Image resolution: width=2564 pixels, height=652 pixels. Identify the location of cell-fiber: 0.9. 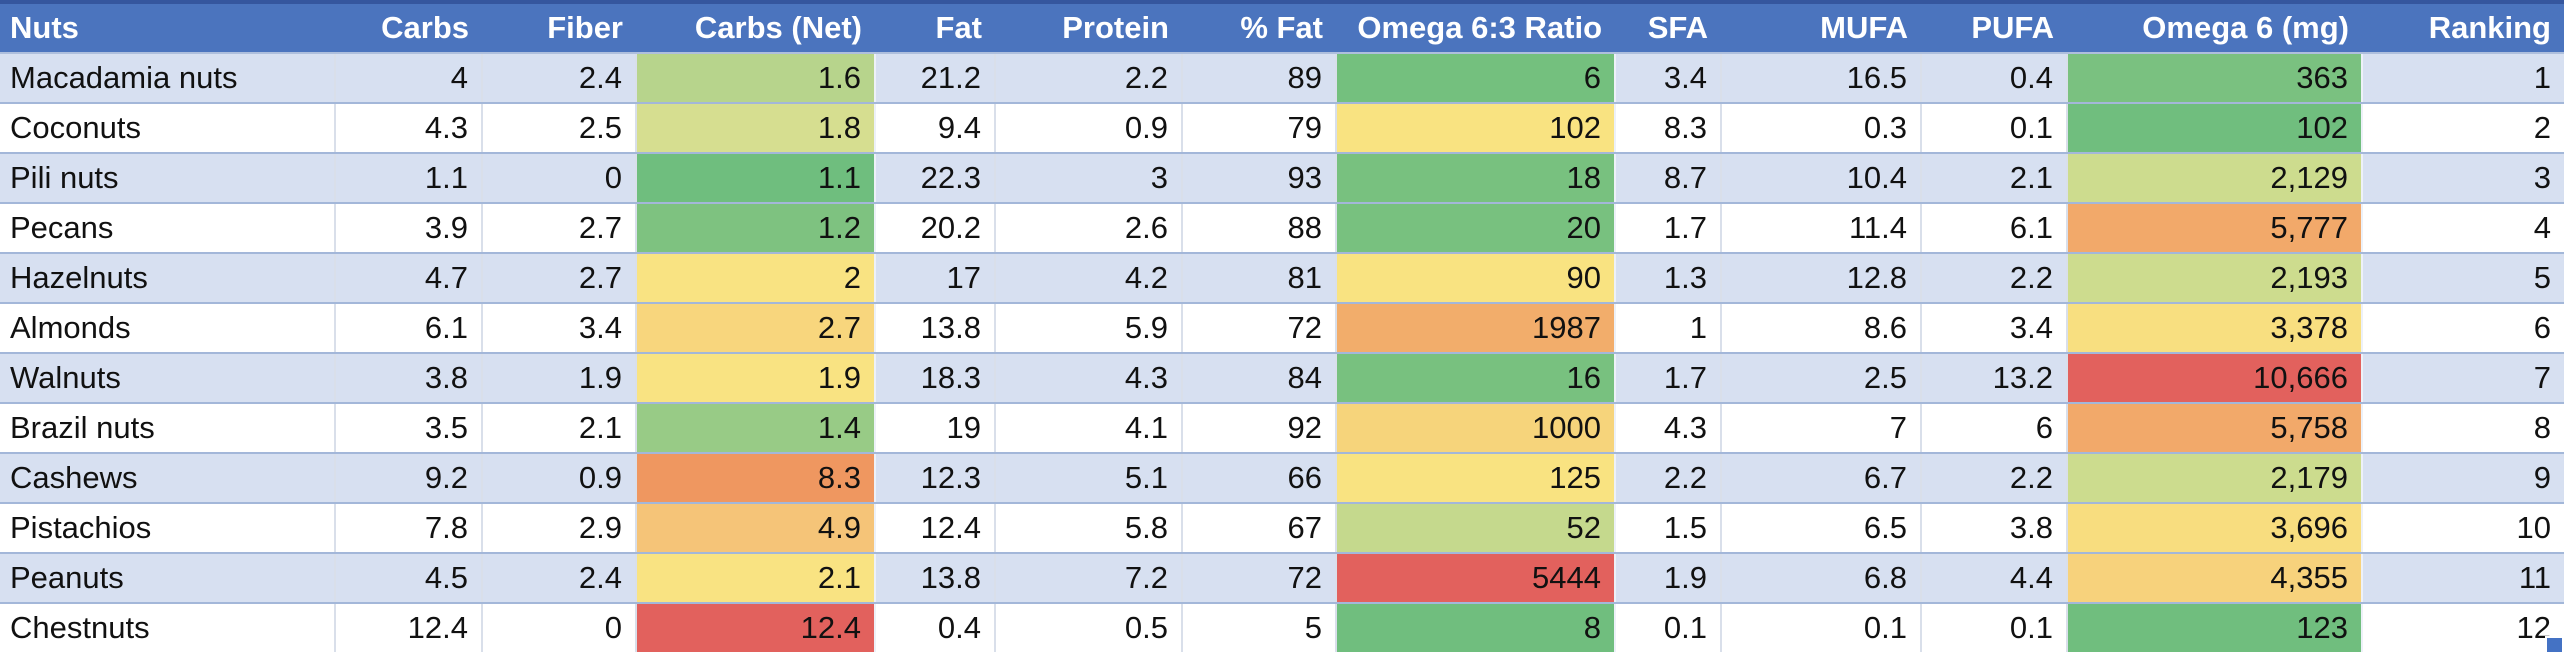
(559, 478).